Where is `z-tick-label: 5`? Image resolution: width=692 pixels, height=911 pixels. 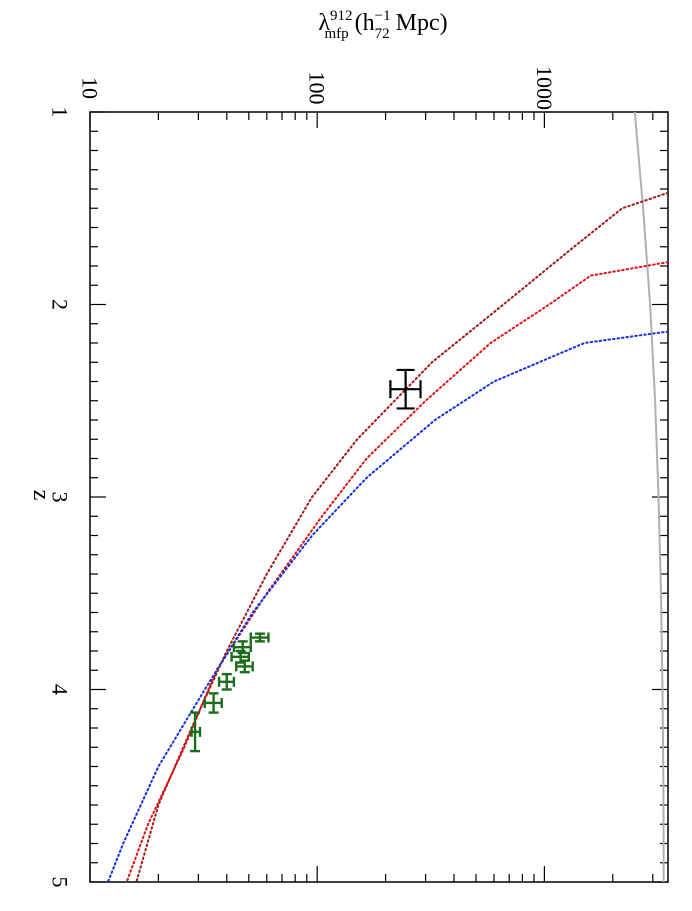
z-tick-label: 5 is located at coordinates (60, 882).